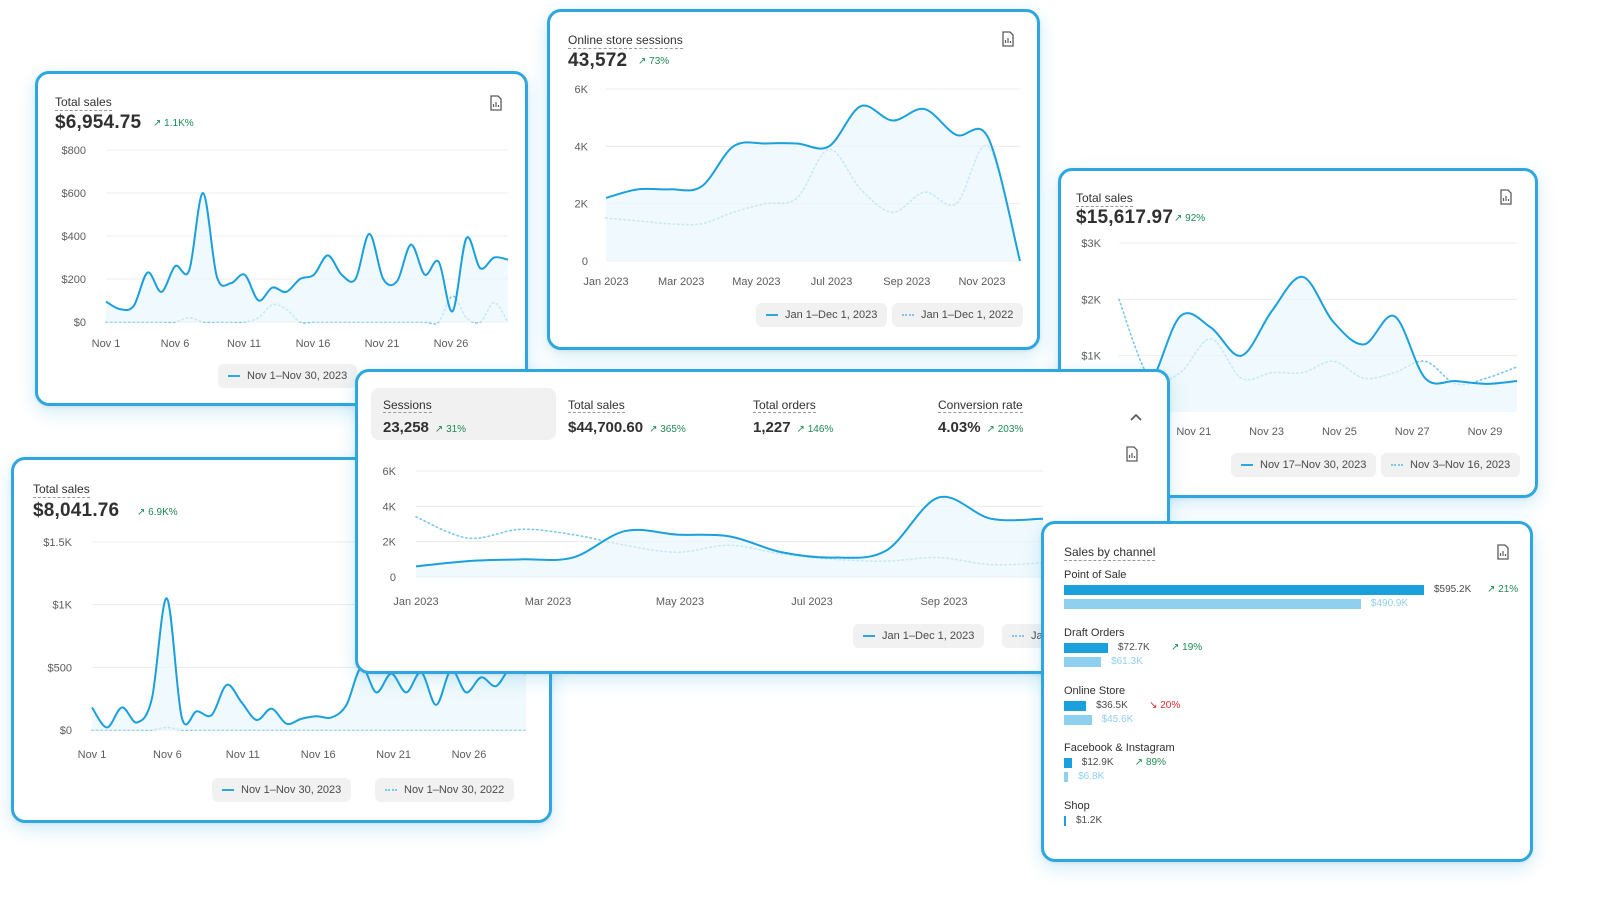  I want to click on channel-value-current: $595.2K, so click(1453, 589).